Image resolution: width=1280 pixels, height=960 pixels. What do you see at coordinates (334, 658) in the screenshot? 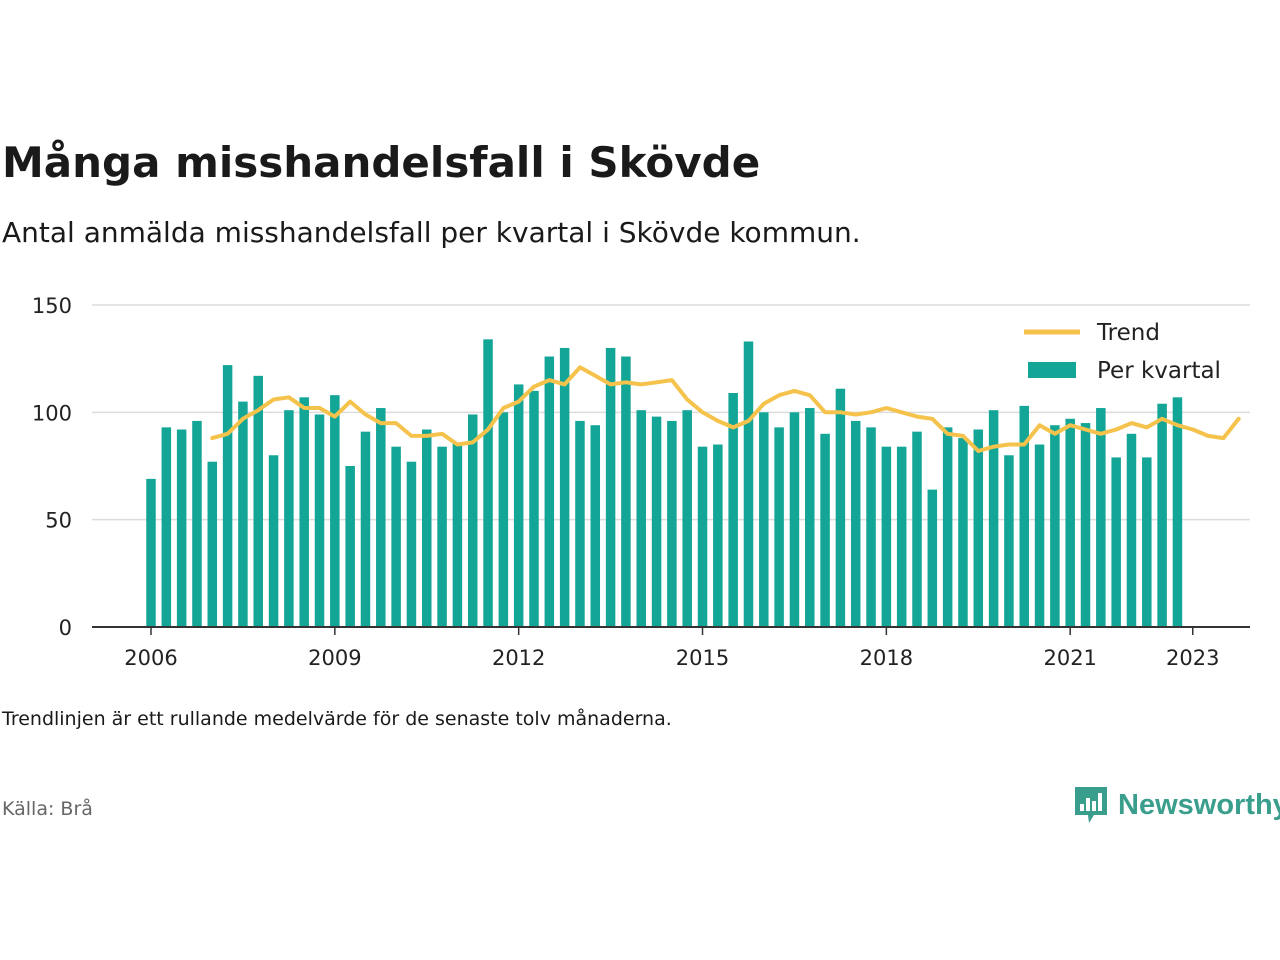
I see `x-tick-label: 2009` at bounding box center [334, 658].